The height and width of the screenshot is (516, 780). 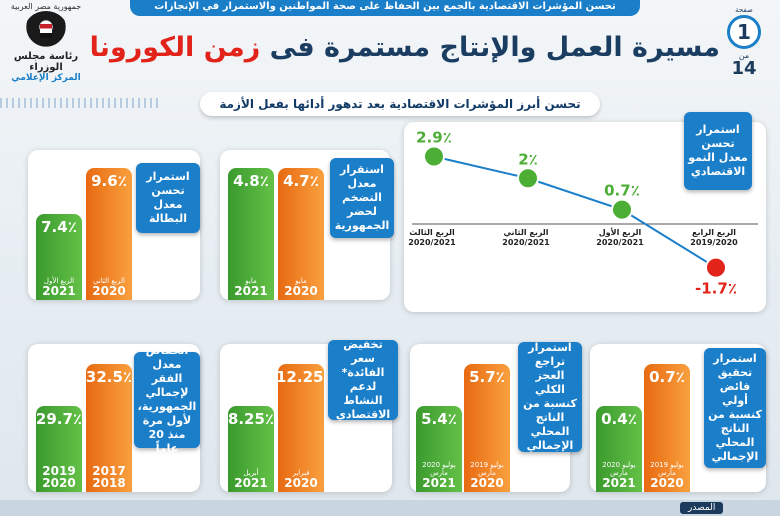 I want to click on poverty-bar-2017-2018: 32.5٪ 2017 2018, so click(x=109, y=428).